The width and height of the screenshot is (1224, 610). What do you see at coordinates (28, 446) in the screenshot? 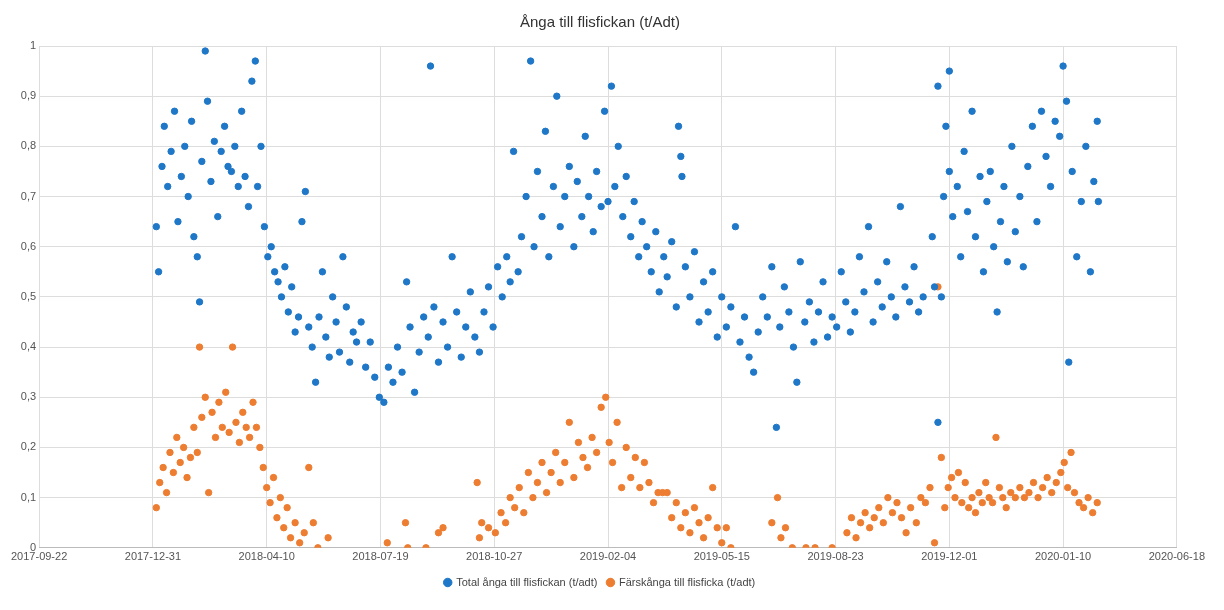
I see `y-tick-label: 0,2` at bounding box center [28, 446].